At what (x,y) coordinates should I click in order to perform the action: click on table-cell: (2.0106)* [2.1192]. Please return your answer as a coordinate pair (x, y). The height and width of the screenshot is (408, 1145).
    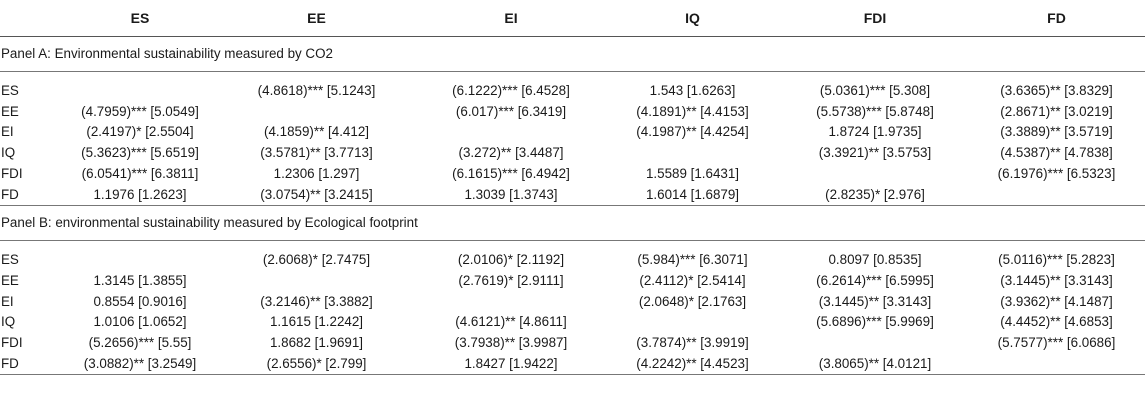
    Looking at the image, I should click on (511, 260).